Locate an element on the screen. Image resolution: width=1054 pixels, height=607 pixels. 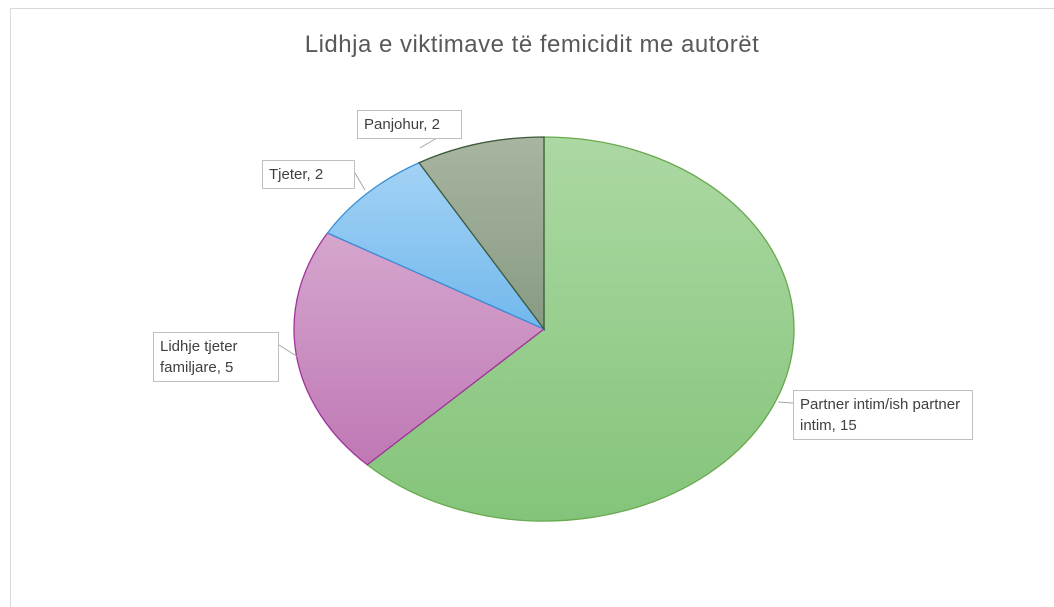
data-label: Tjeter, 2 is located at coordinates (308, 174).